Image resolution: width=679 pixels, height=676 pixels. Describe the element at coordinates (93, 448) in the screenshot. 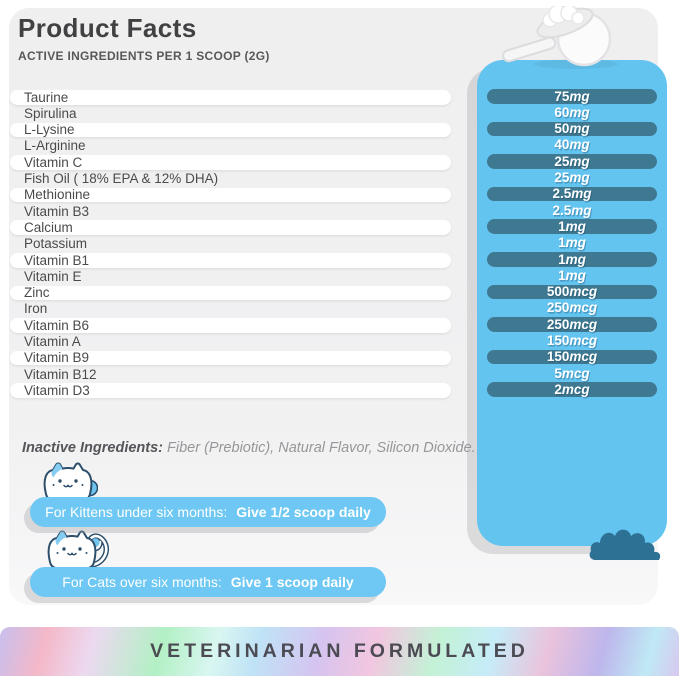

I see `inactive-label: Inactive Ingredients:` at that location.